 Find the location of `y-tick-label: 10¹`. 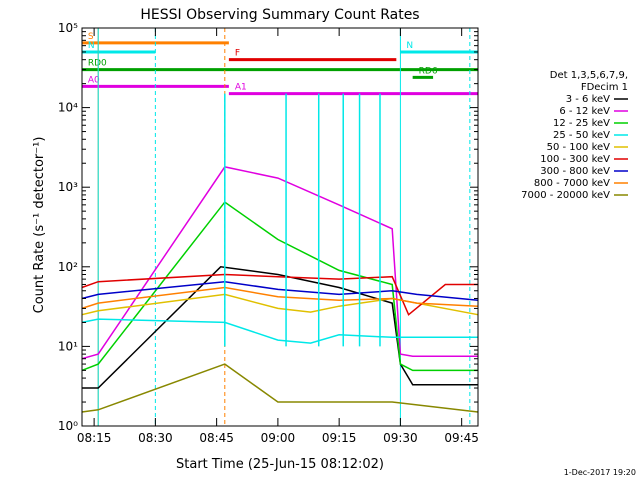

y-tick-label: 10¹ is located at coordinates (68, 346).